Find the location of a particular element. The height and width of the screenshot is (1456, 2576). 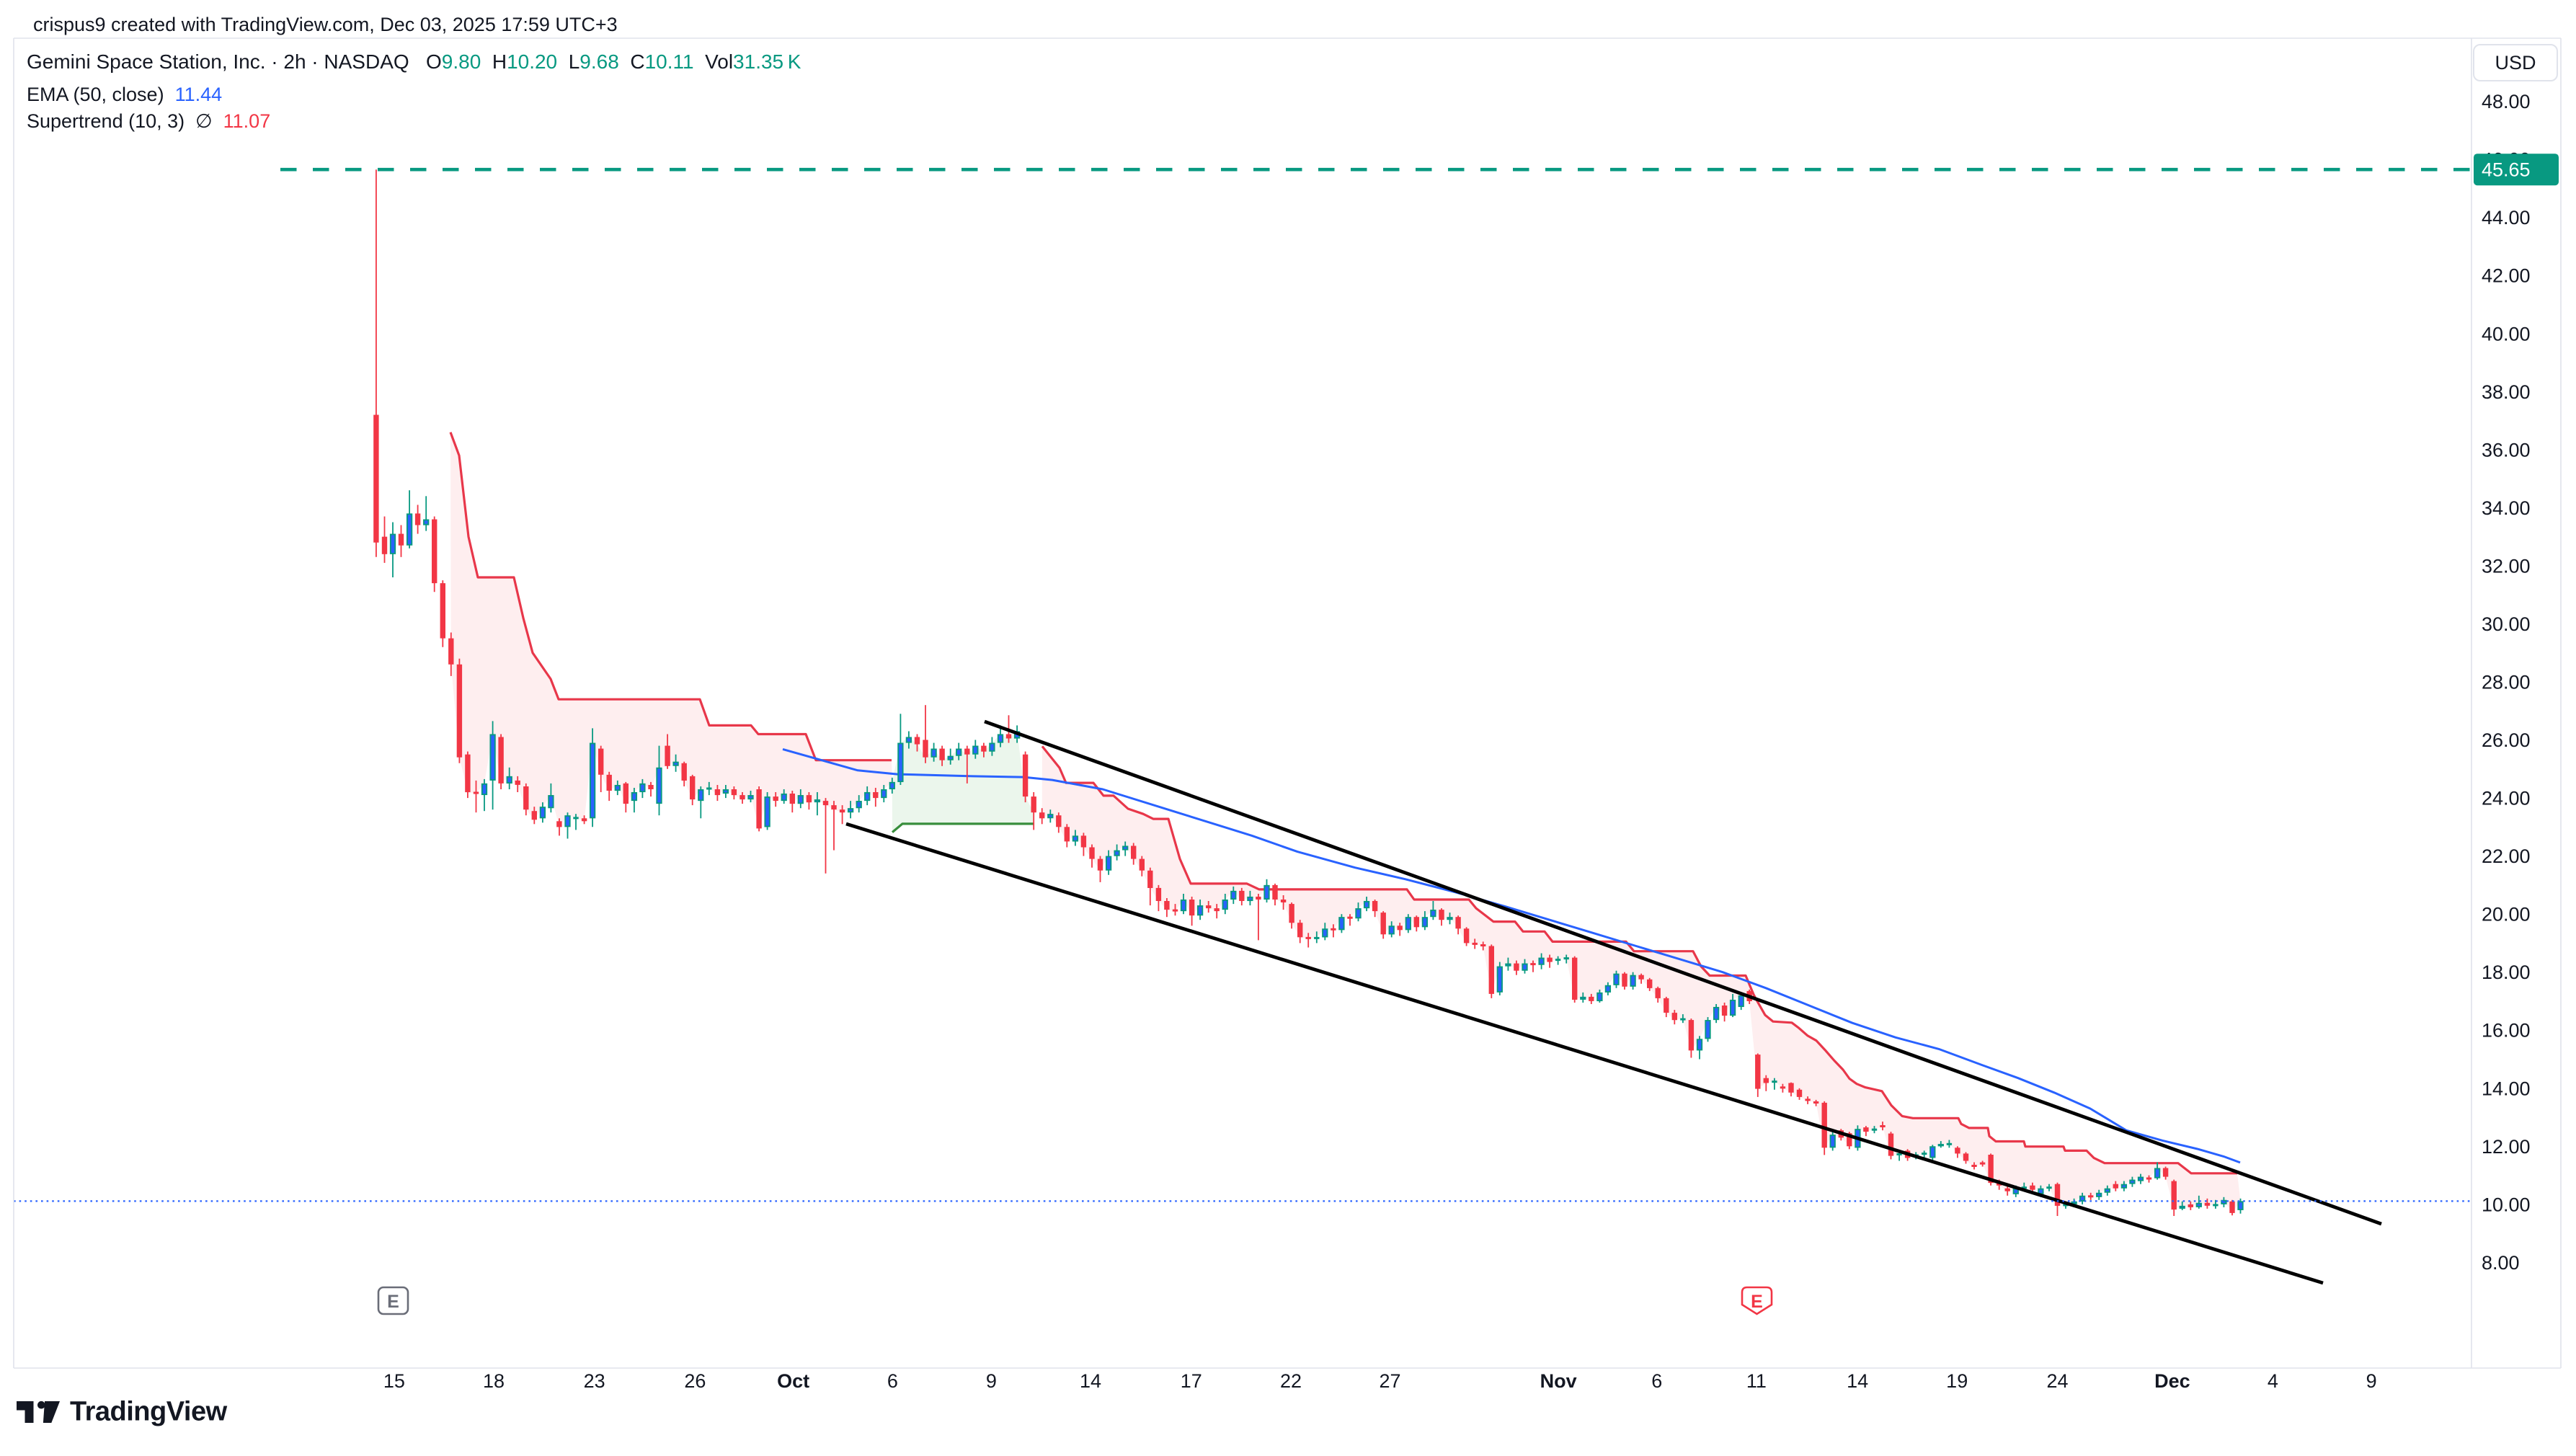

svg-text: 45.65 is located at coordinates (2506, 170).